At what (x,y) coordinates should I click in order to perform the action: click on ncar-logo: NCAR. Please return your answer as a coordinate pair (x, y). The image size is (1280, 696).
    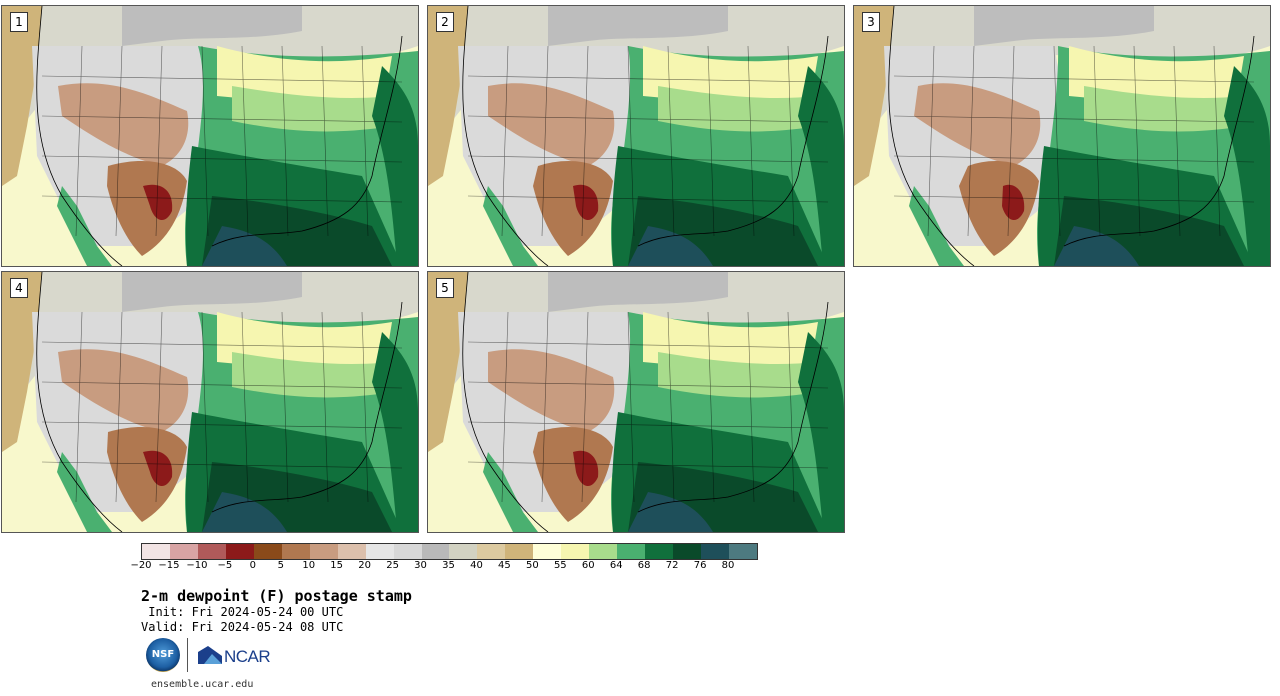
    Looking at the image, I should click on (247, 656).